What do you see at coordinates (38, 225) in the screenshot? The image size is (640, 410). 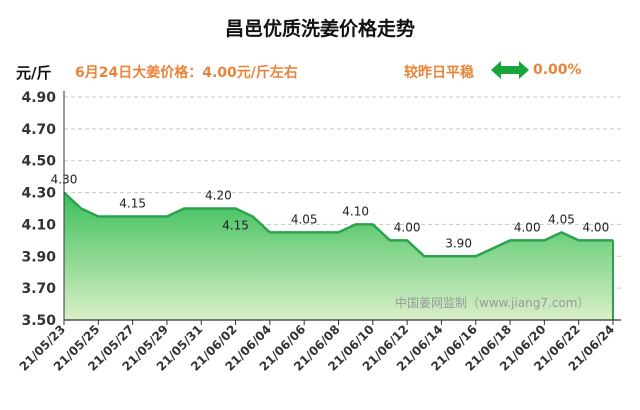 I see `y-tick-label: 4.10` at bounding box center [38, 225].